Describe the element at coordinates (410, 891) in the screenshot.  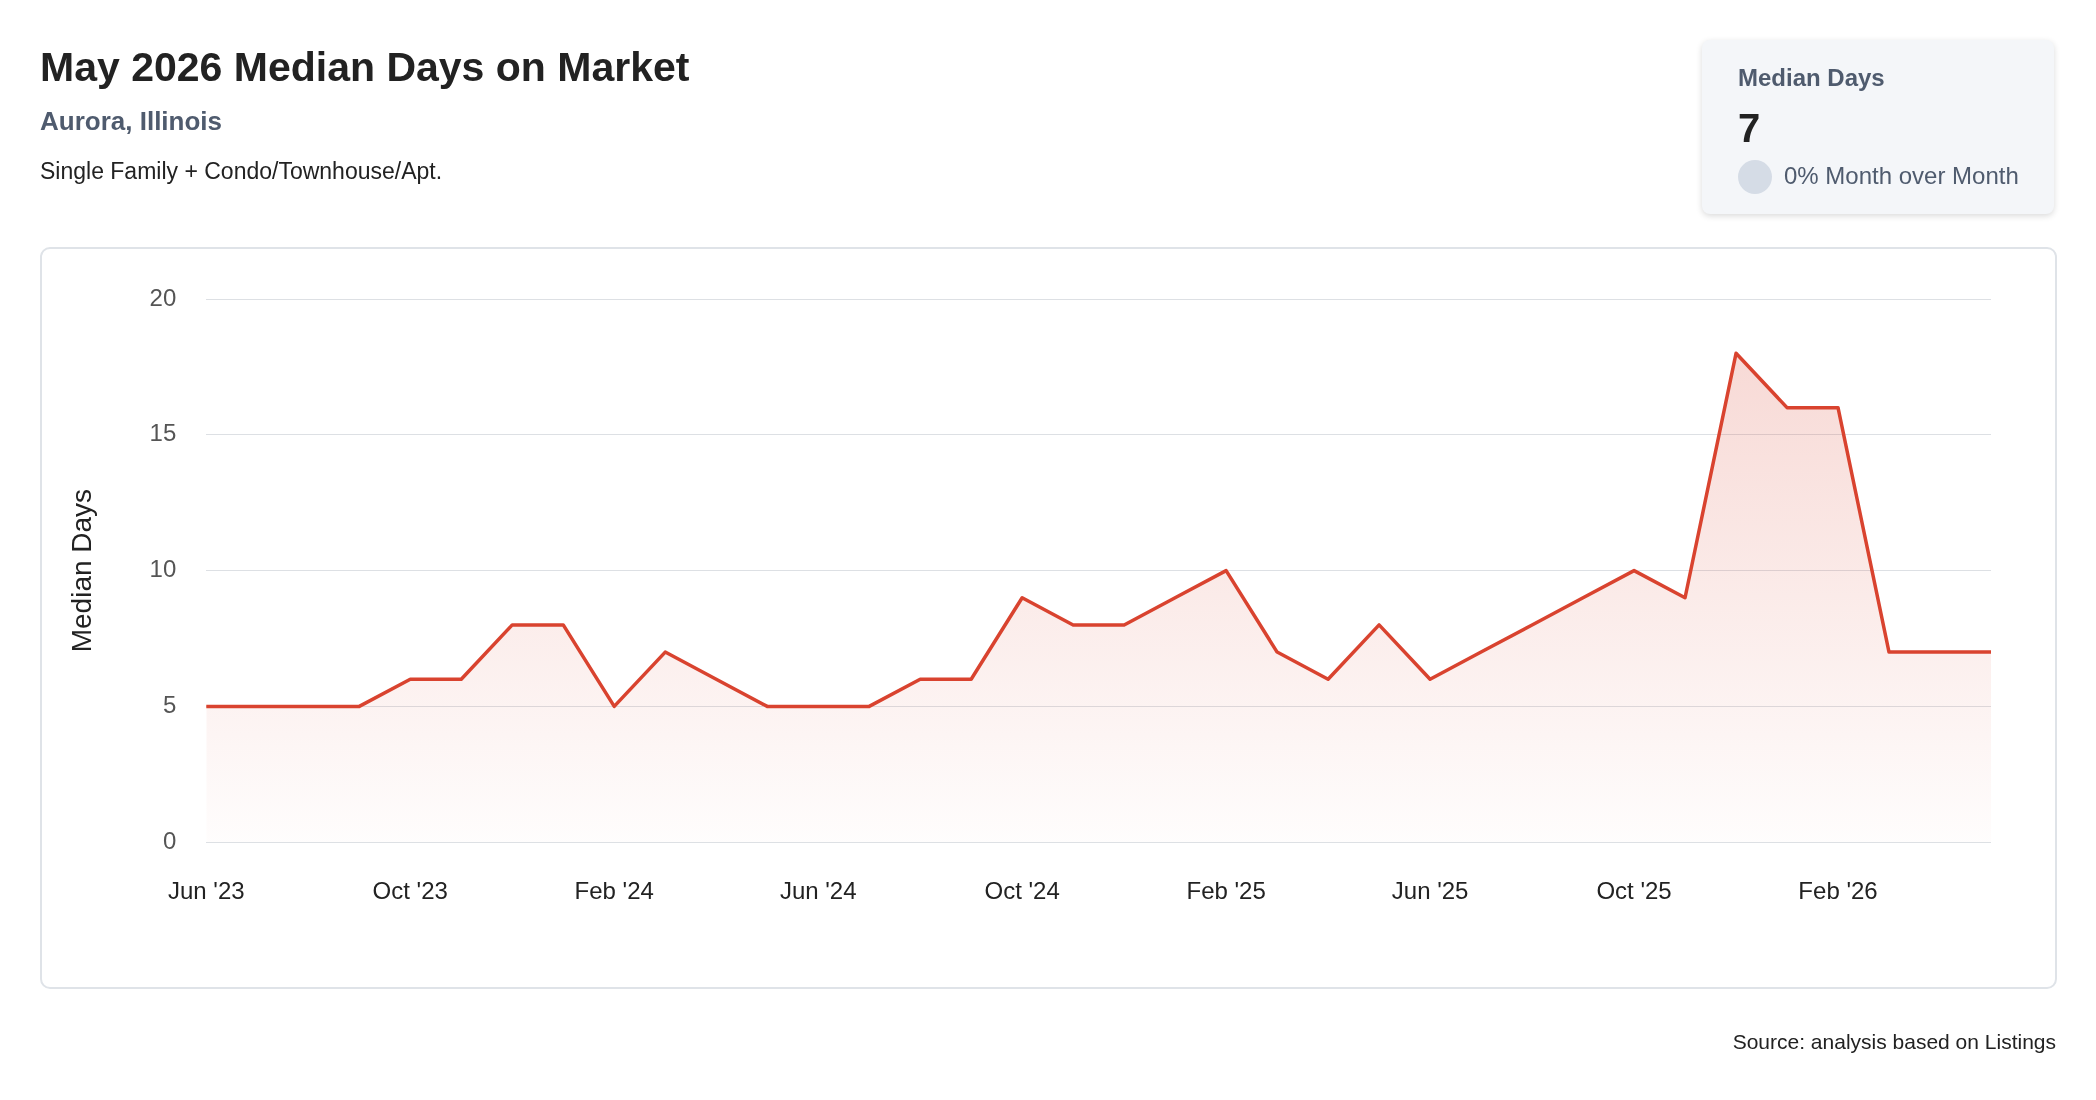
I see `x-tick-label: Oct '23` at that location.